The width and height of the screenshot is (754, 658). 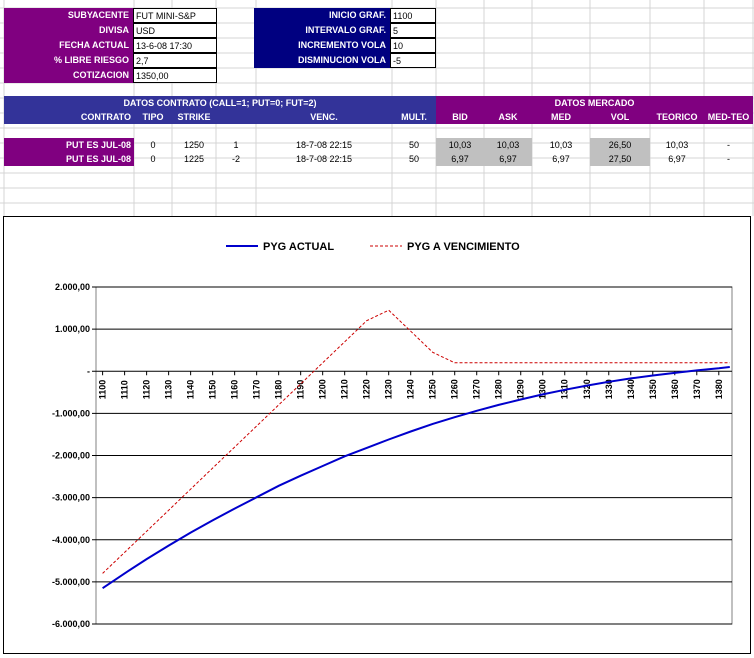 I want to click on row-vol: 26,50, so click(x=620, y=145).